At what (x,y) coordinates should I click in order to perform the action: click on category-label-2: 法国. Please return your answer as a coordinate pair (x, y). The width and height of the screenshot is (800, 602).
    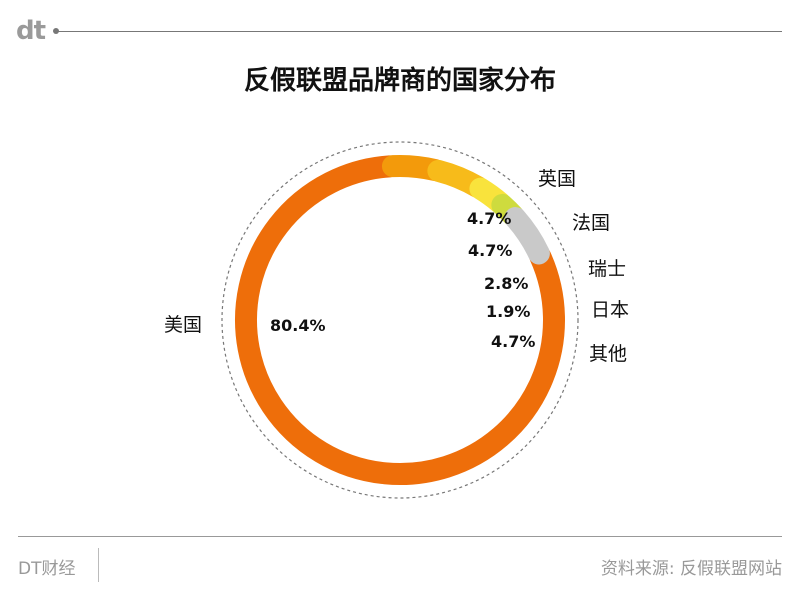
    Looking at the image, I should click on (591, 223).